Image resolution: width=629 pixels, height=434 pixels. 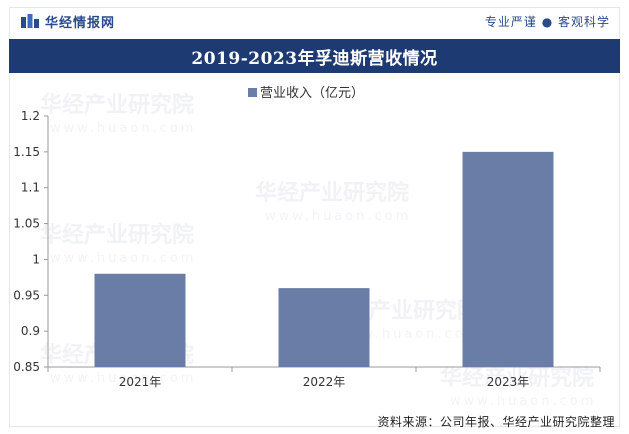 I want to click on huajing-logo-icon, so click(x=30, y=21).